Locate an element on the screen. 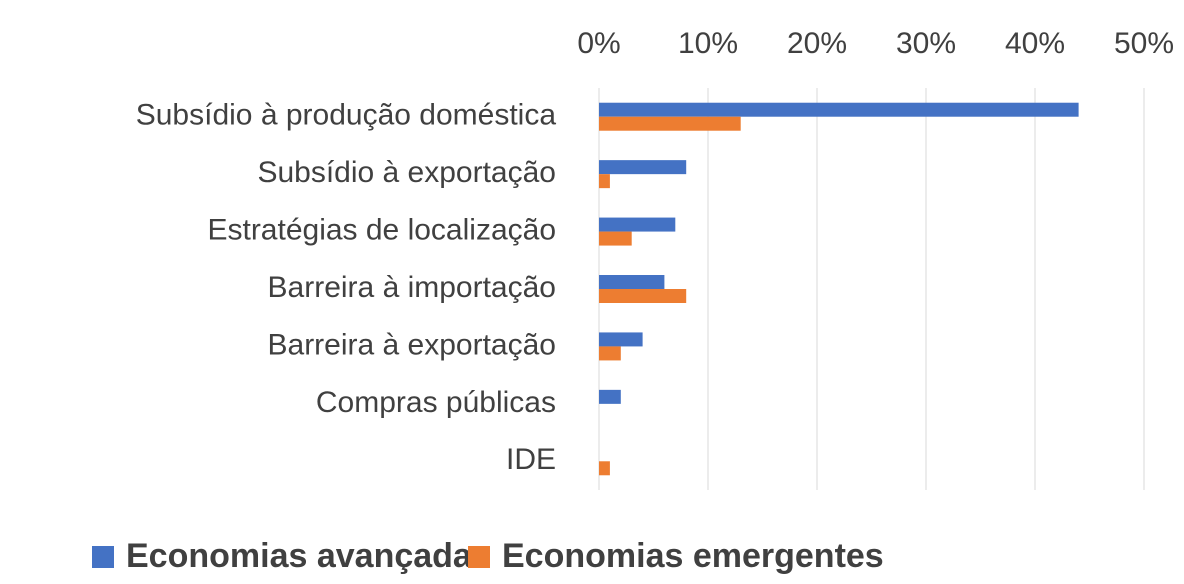  x-tick-label: 0% is located at coordinates (598, 43).